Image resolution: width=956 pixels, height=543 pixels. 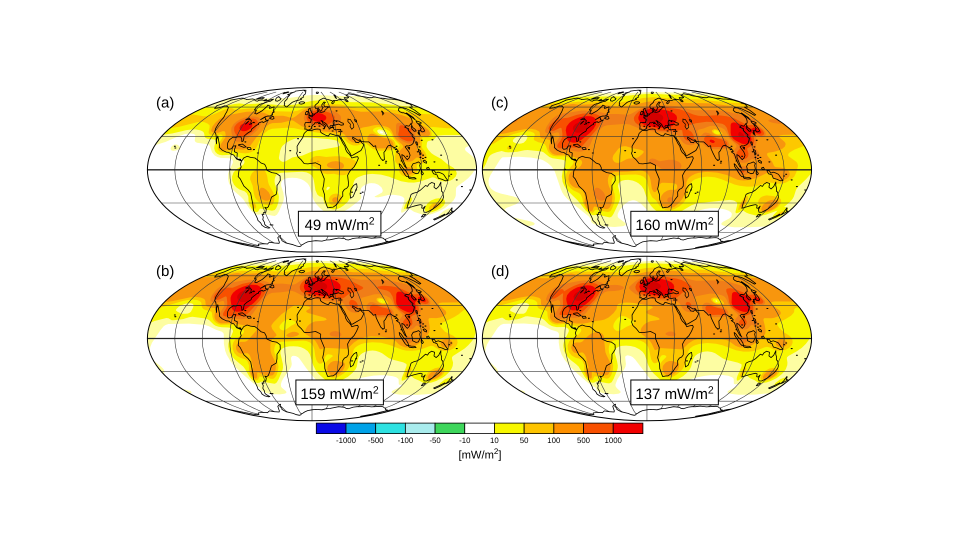 What do you see at coordinates (339, 393) in the screenshot?
I see `svg-text: 159 mW/m2` at bounding box center [339, 393].